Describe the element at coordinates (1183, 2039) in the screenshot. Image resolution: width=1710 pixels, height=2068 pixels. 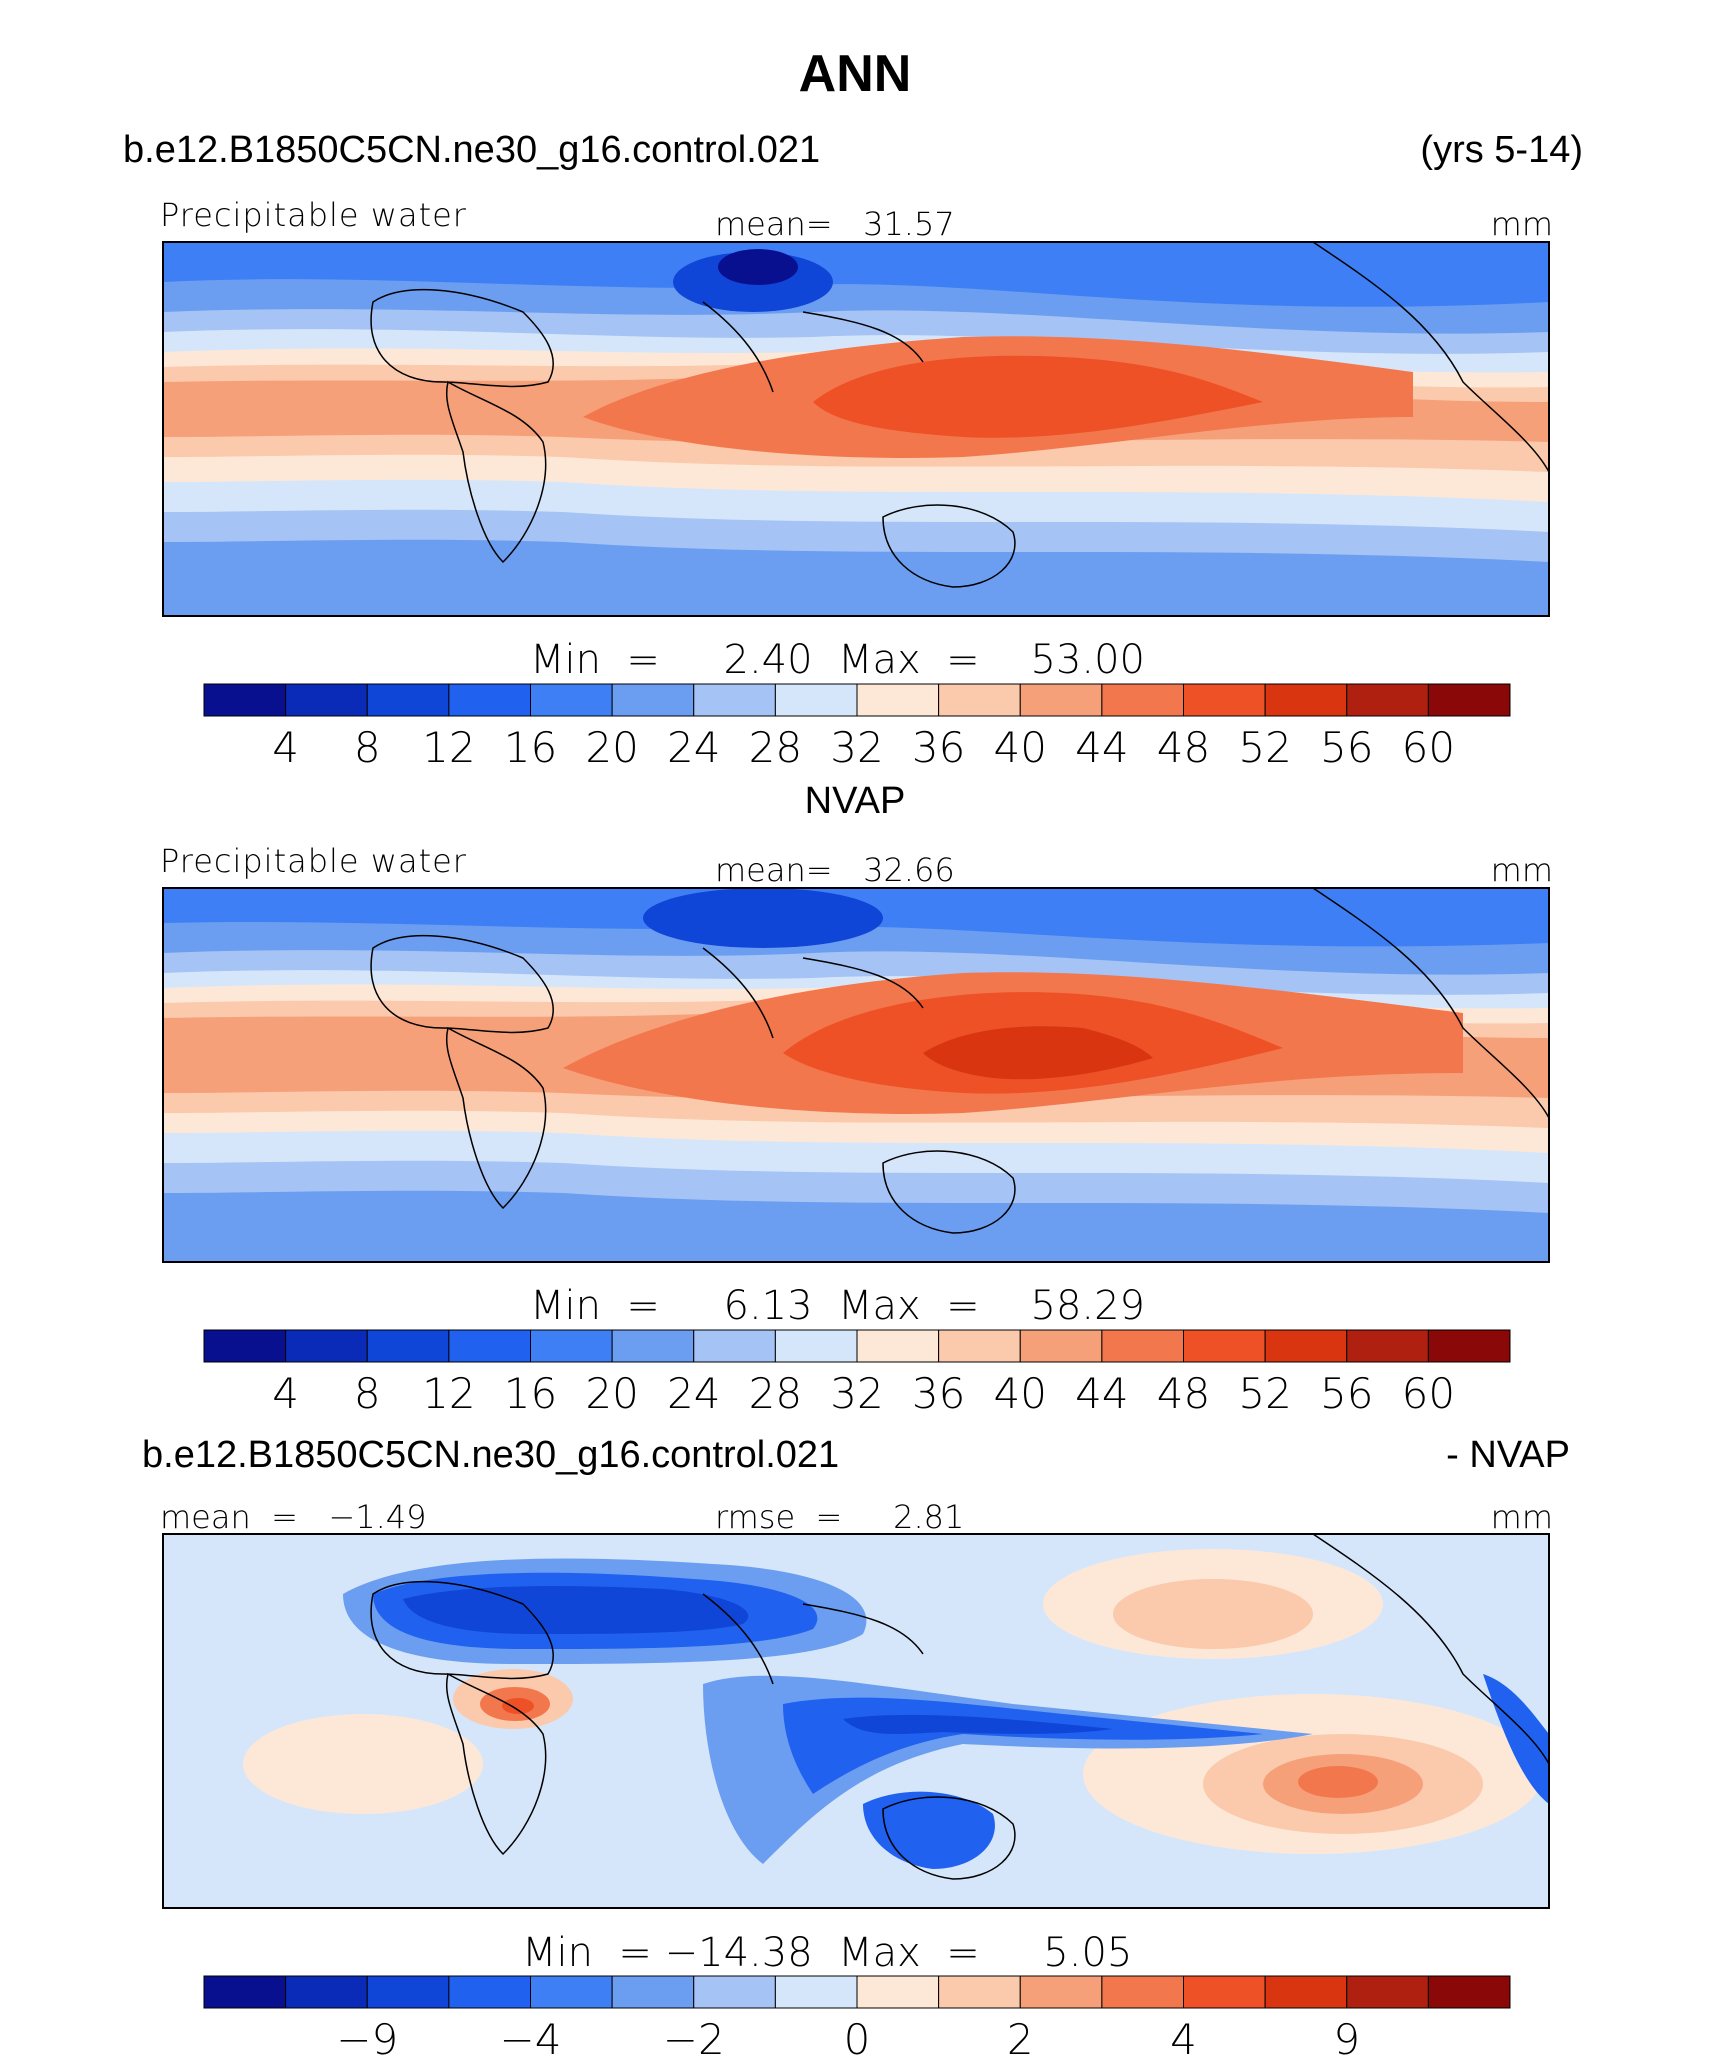
I see `colorbar-3-tick-label: 4` at that location.